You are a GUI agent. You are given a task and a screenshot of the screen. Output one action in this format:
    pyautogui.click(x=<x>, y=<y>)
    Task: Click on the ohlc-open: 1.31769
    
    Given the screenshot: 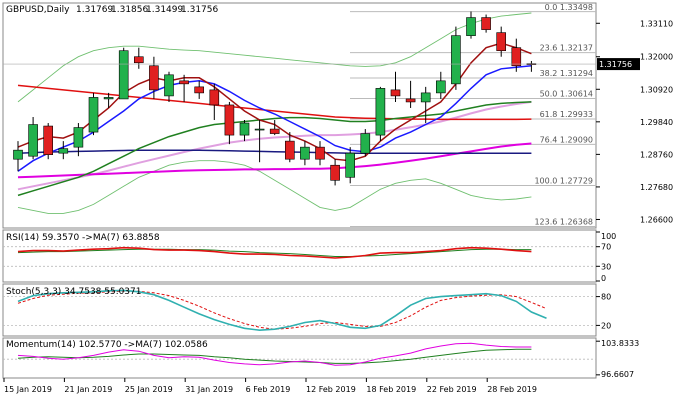 What is the action you would take?
    pyautogui.click(x=94, y=10)
    